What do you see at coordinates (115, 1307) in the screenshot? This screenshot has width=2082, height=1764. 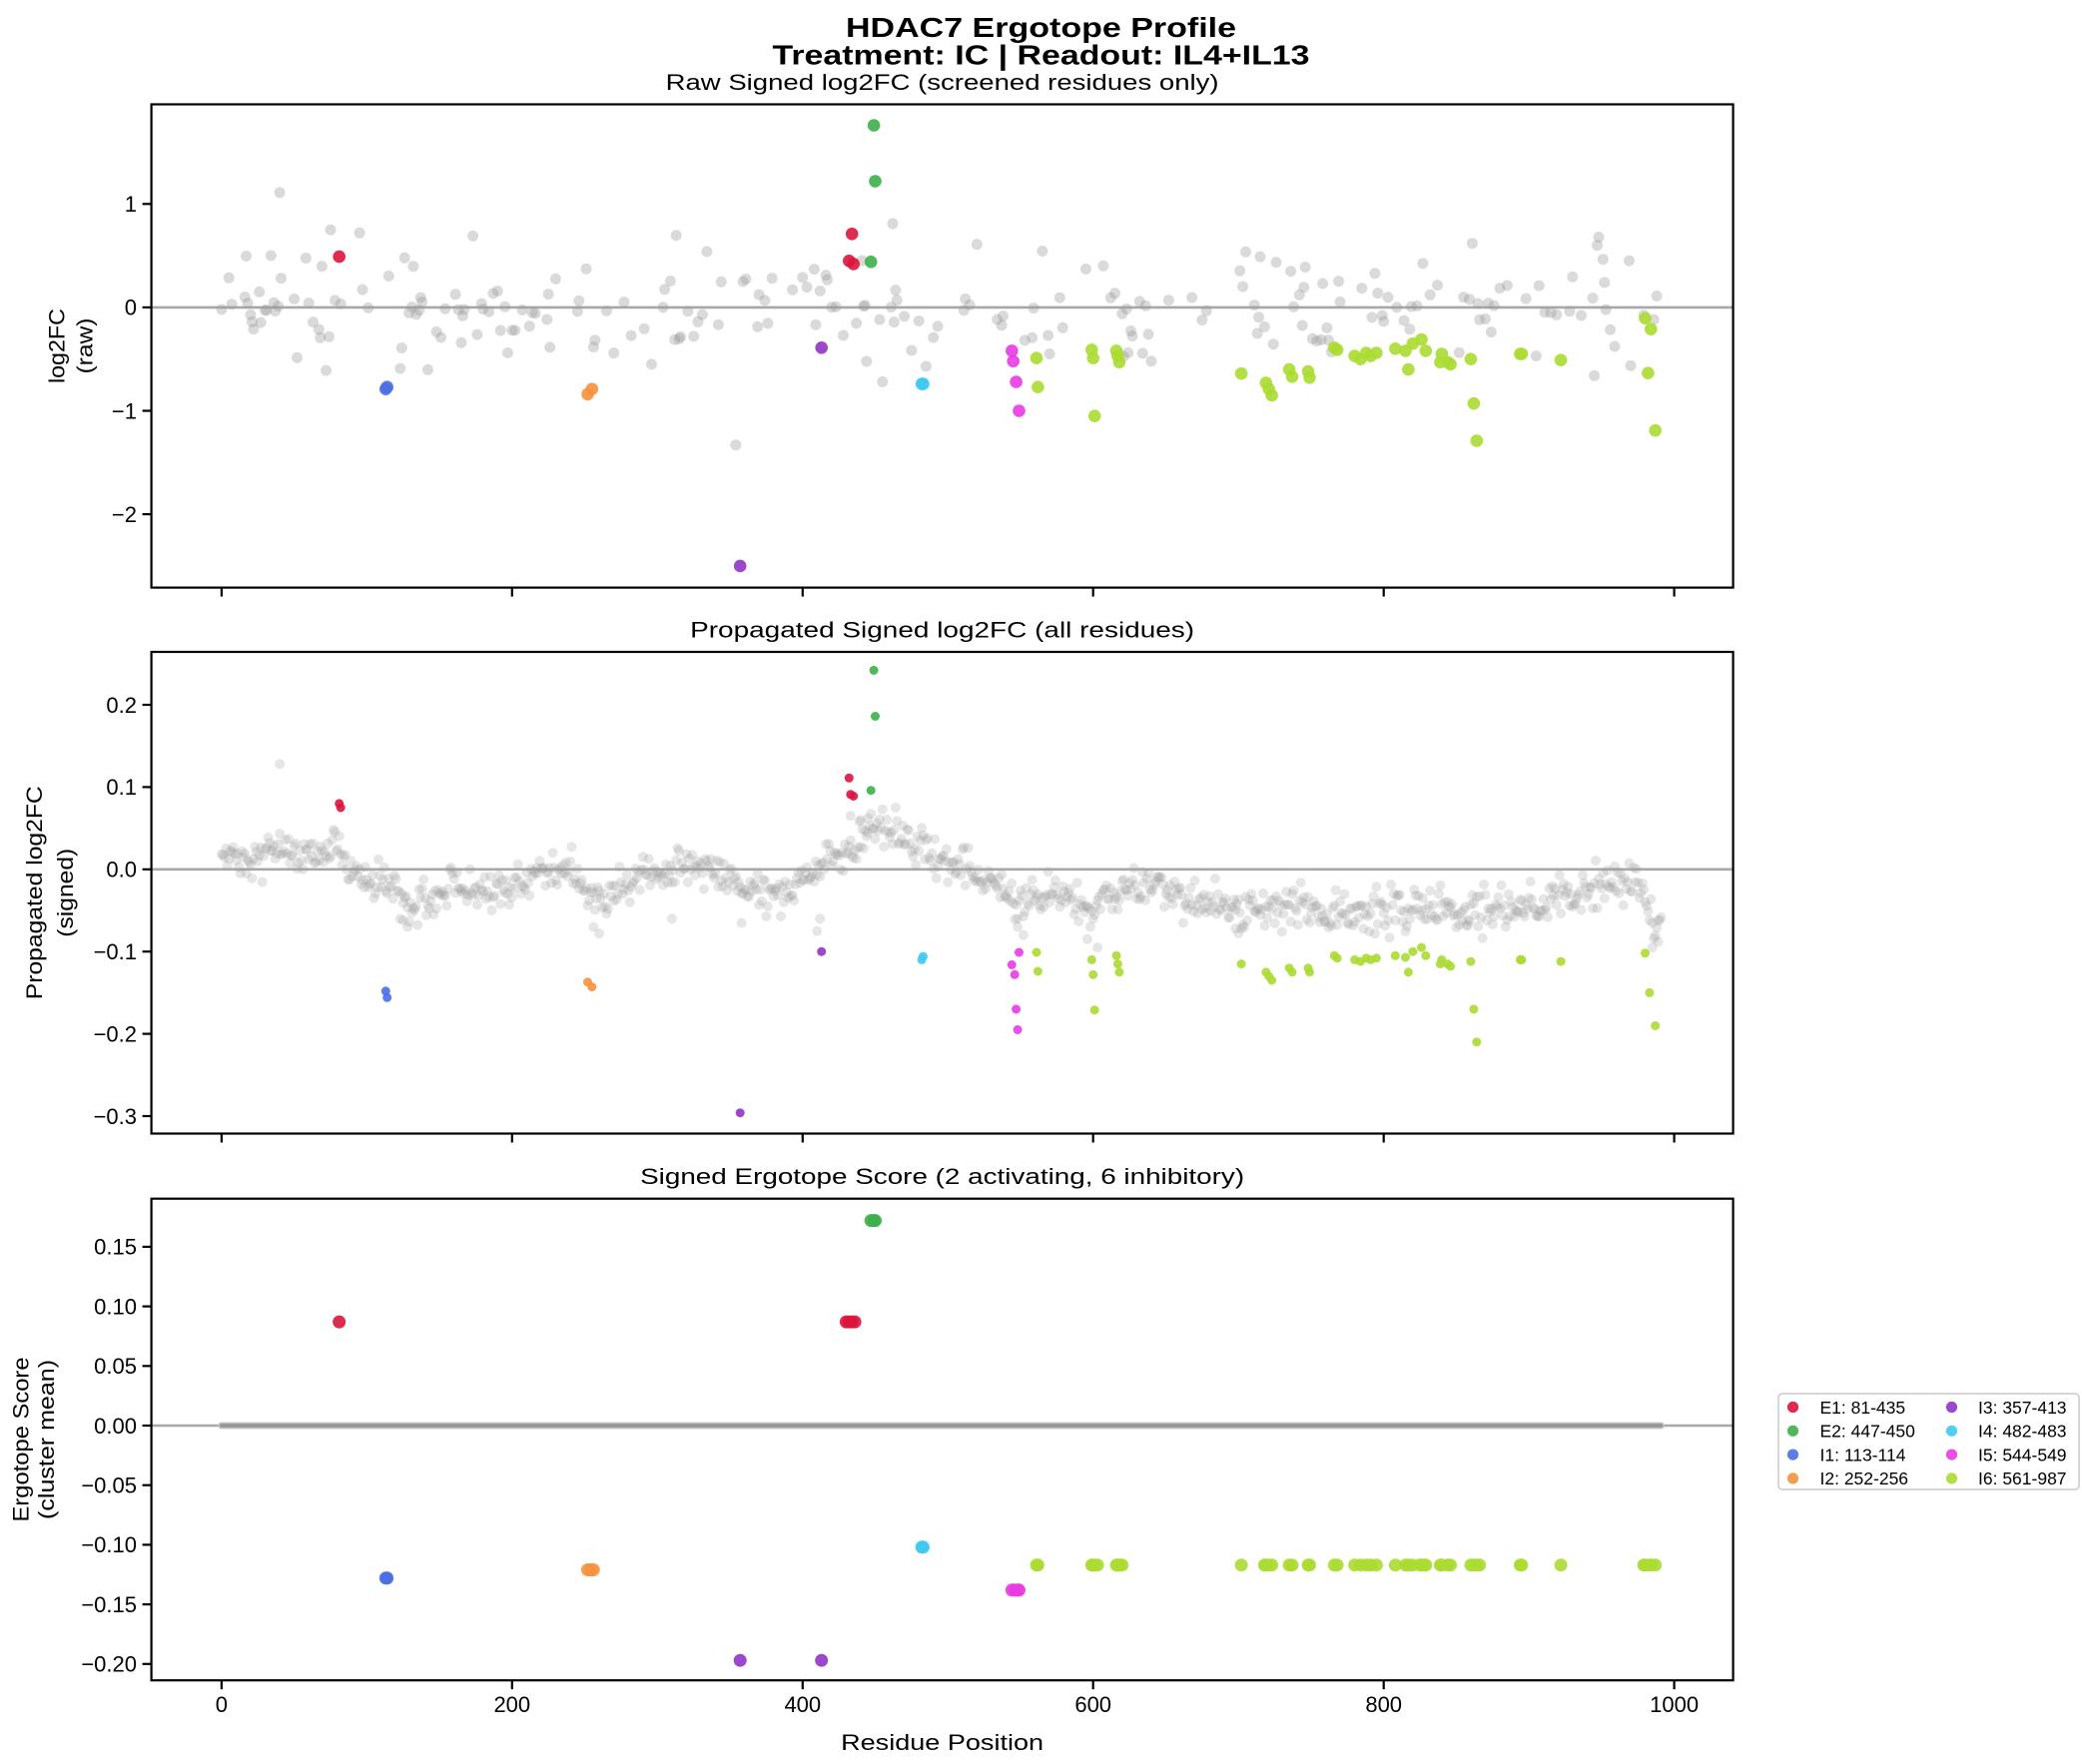 I see `svg-text: 0.10` at bounding box center [115, 1307].